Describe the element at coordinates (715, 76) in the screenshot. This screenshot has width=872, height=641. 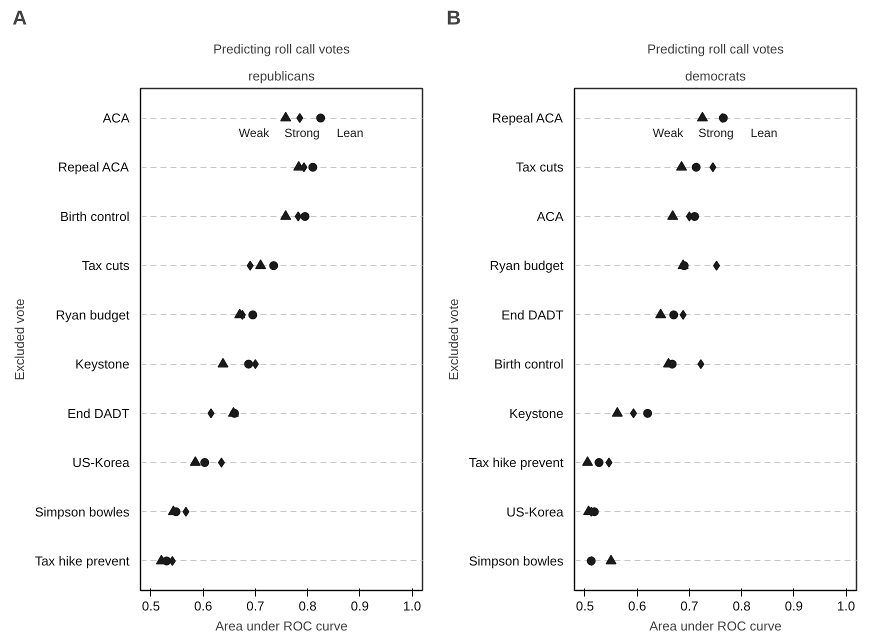
I see `chart-subtitle: democrats` at that location.